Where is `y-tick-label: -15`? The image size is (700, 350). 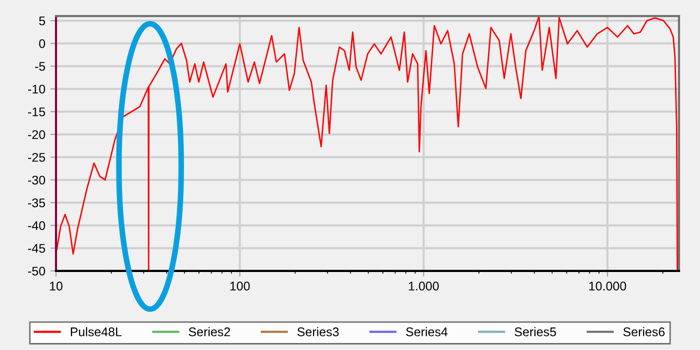 y-tick-label: -15 is located at coordinates (37, 112).